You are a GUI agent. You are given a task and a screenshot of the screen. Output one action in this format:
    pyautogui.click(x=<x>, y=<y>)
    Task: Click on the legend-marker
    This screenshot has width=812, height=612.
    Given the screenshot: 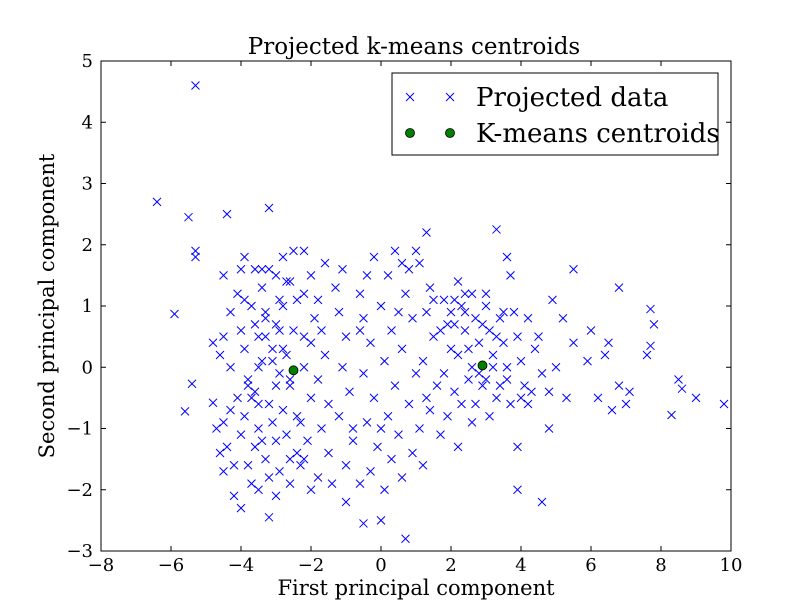 What is the action you would take?
    pyautogui.click(x=450, y=97)
    